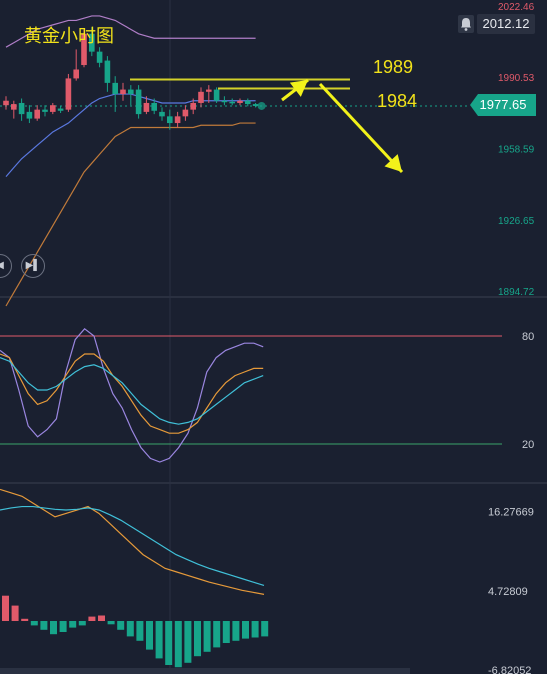  Describe the element at coordinates (393, 67) in the screenshot. I see `annotation-1989: 1989` at that location.